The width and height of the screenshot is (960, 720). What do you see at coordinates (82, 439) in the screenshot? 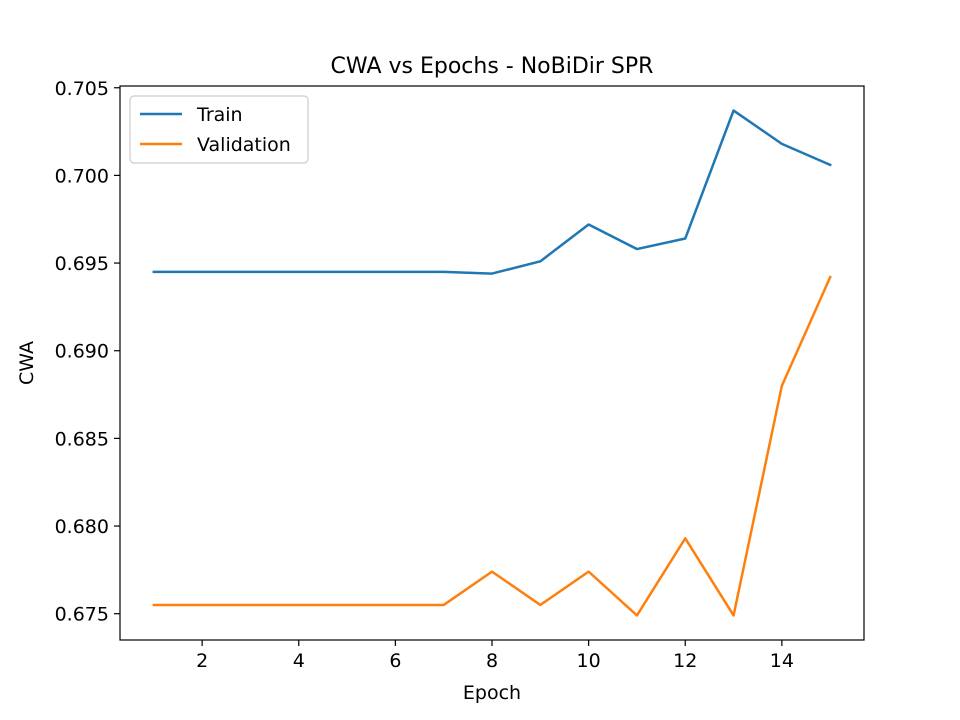
I see `y-tick-label: 0.685` at bounding box center [82, 439].